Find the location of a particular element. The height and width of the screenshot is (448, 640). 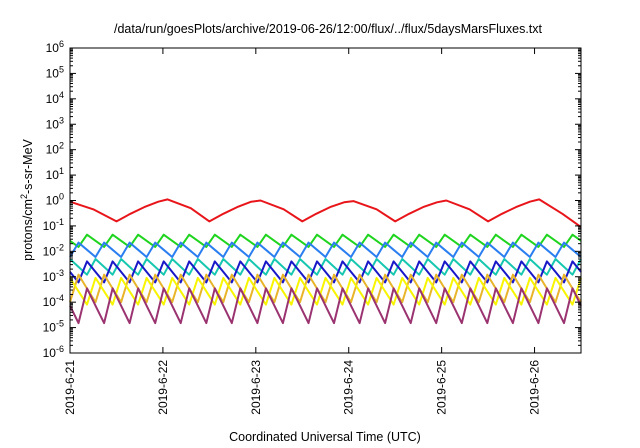

y-tick-label: 10⁻¹ is located at coordinates (53, 225).